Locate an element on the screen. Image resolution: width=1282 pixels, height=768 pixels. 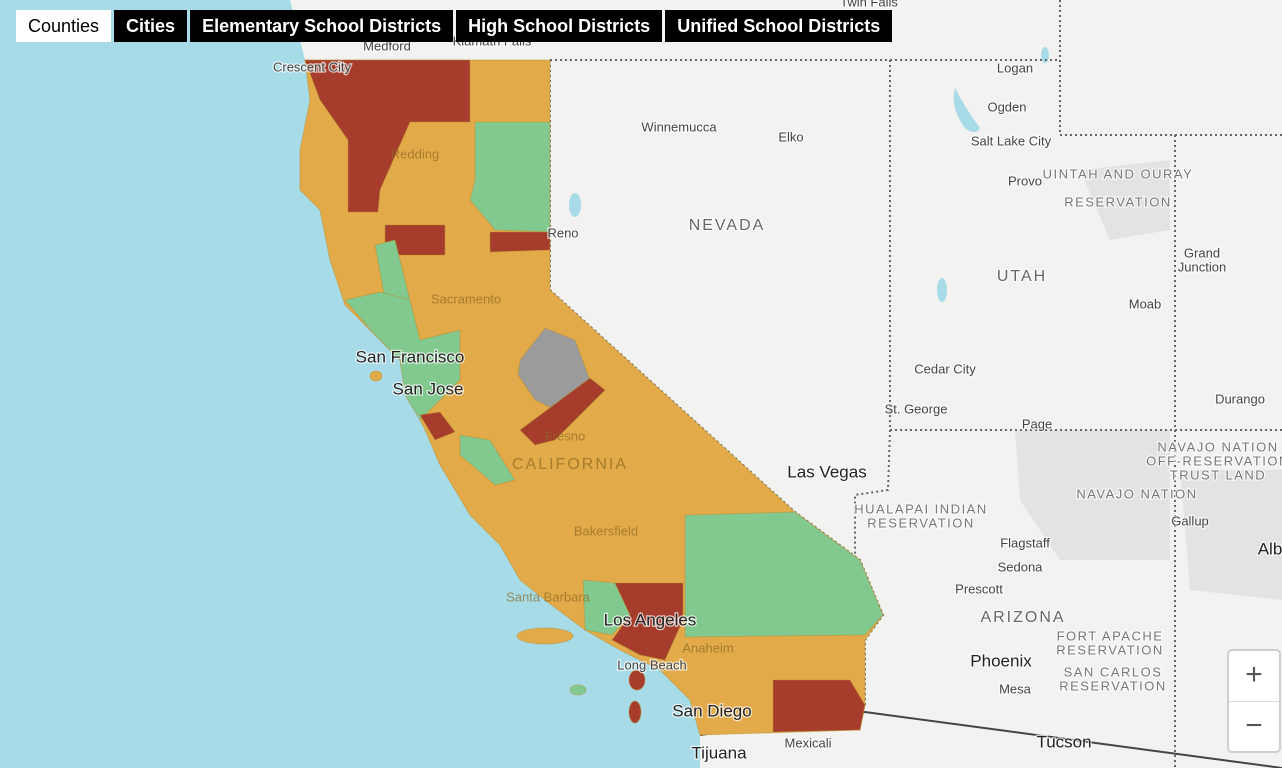
layer-tab: Unified School Districts is located at coordinates (779, 26).